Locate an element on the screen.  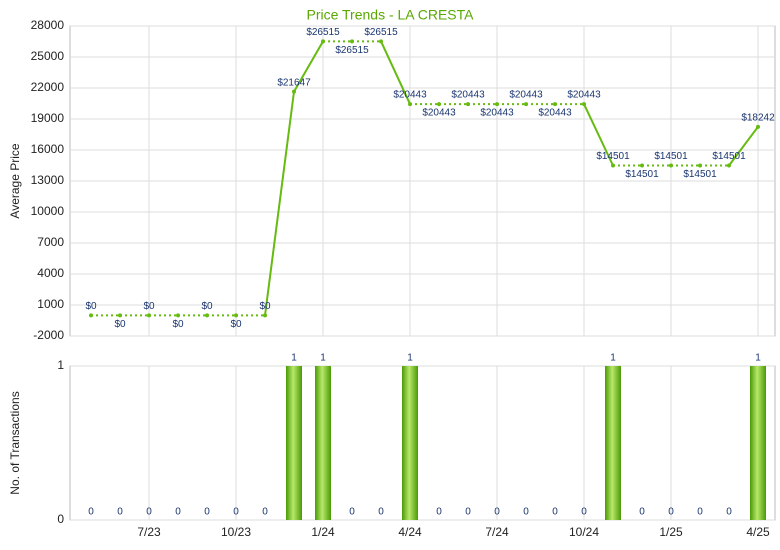
y-axis-label: Average Price is located at coordinates (15, 180).